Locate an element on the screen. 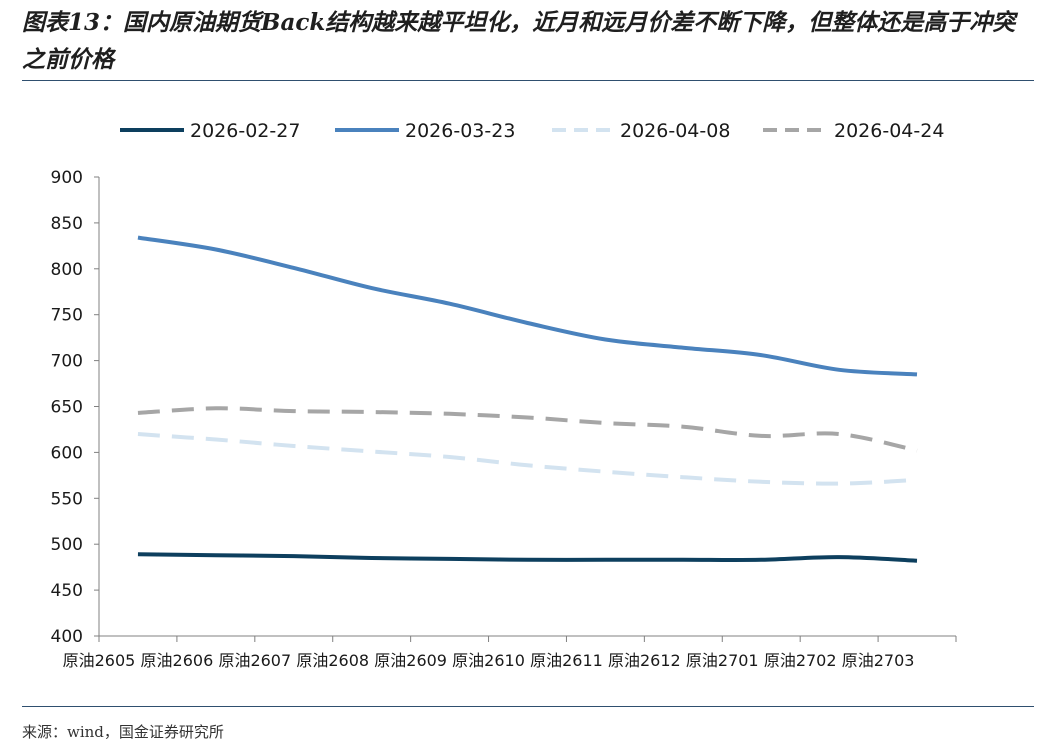 This screenshot has height=750, width=1056. x-tick-label: 原油2612 is located at coordinates (644, 660).